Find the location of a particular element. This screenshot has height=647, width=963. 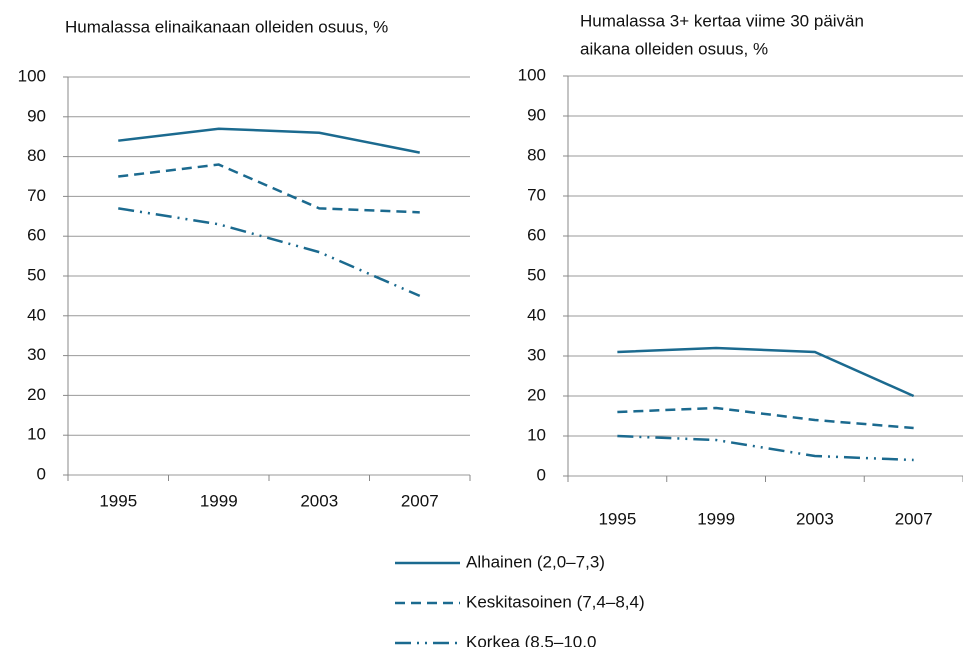

chart-title: Humalassa elinaikanaan olleiden osuus, % is located at coordinates (226, 26).